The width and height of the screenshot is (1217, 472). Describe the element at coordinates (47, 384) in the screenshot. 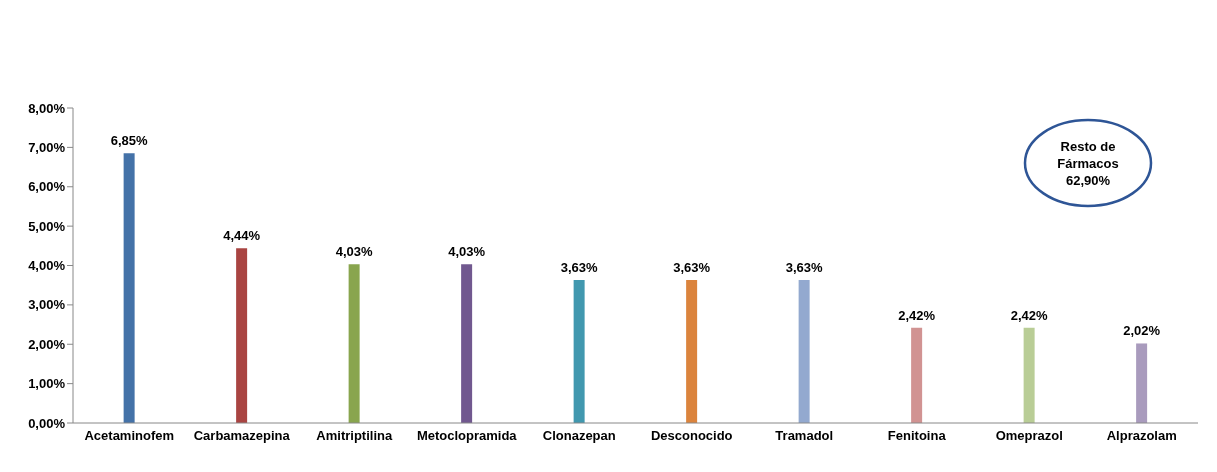

I see `y-tick-label: 1,00%` at that location.